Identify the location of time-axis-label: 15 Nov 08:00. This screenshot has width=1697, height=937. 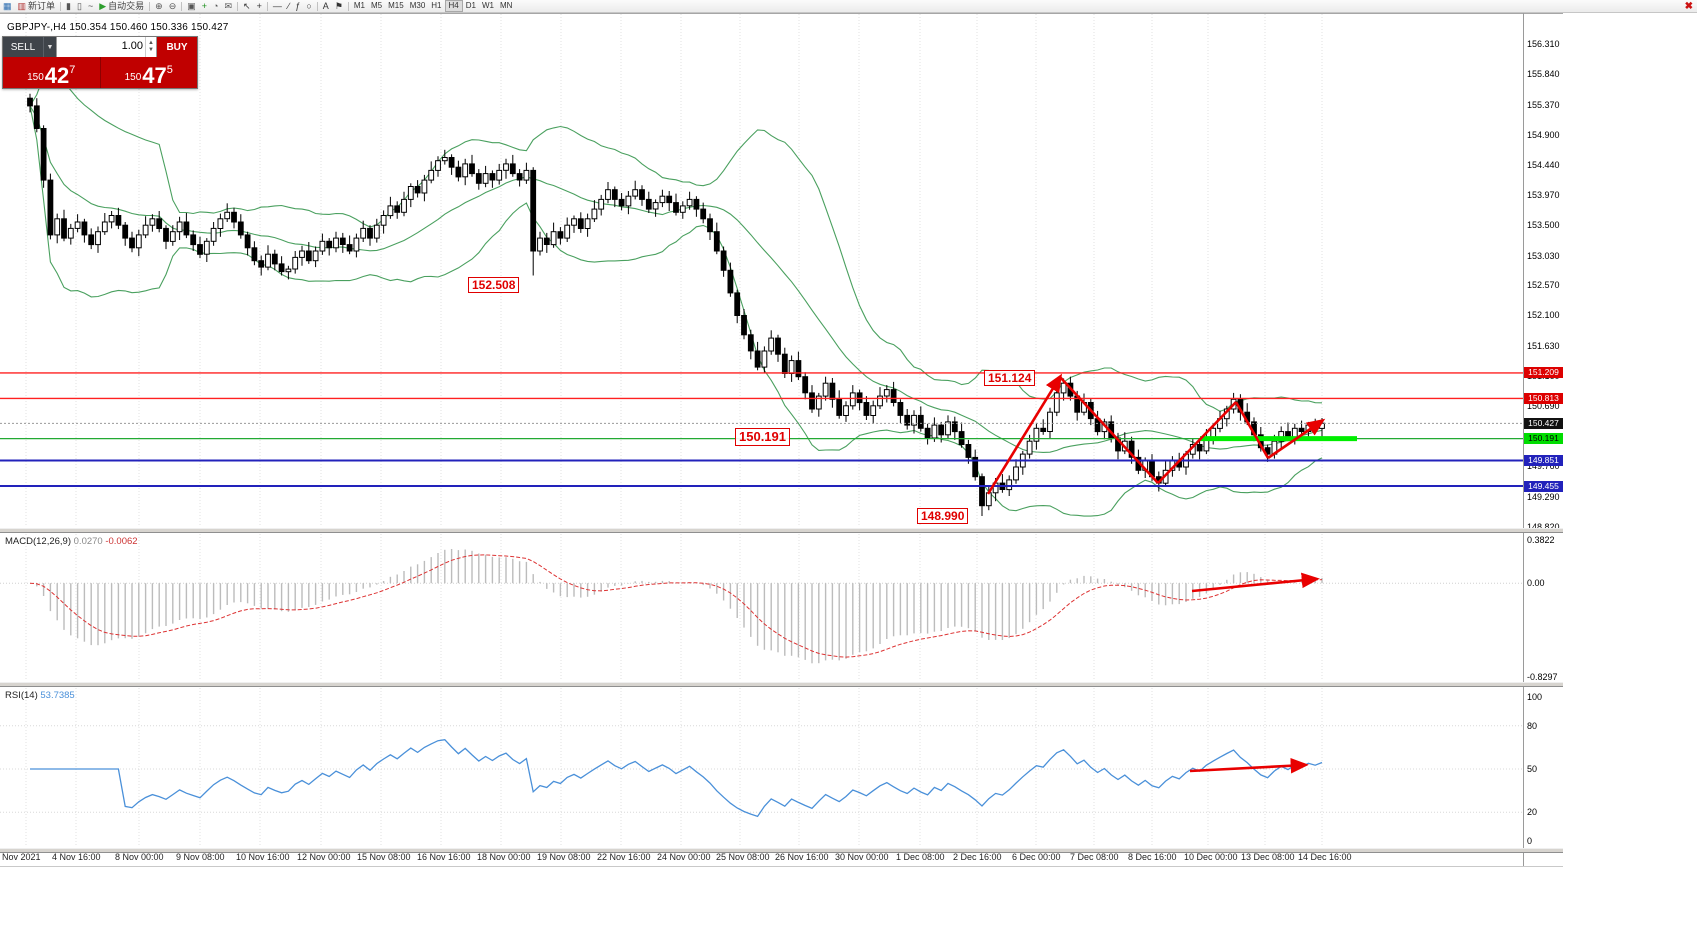
(384, 857).